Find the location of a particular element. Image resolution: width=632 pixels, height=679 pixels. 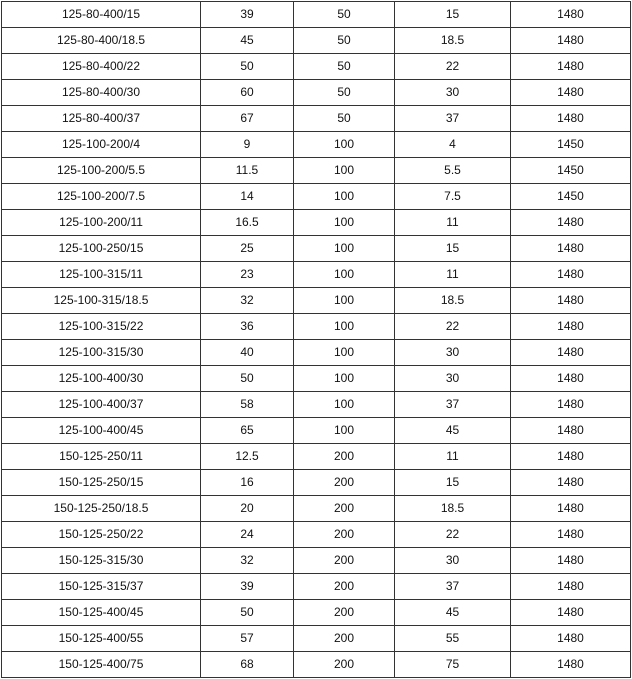

col4-cell: 7.5 is located at coordinates (452, 196).